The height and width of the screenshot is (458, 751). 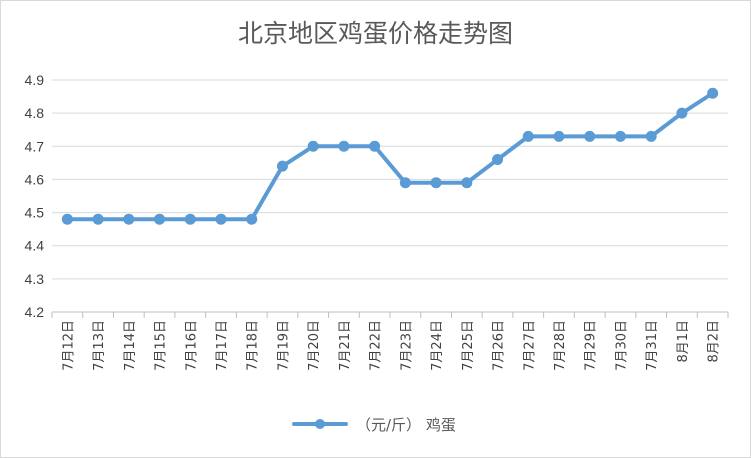 I want to click on x-tick-label: 7月21日, so click(x=345, y=345).